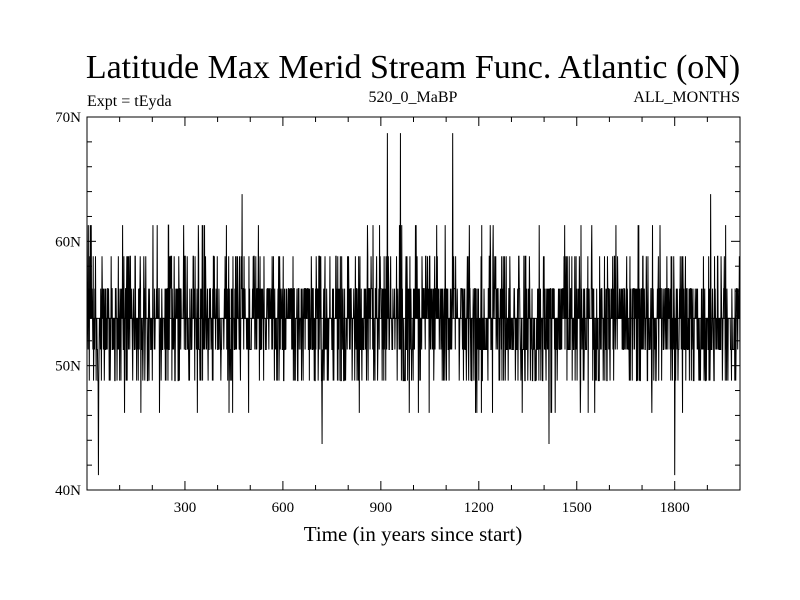  I want to click on months-label: ALL_MONTHS, so click(686, 97).